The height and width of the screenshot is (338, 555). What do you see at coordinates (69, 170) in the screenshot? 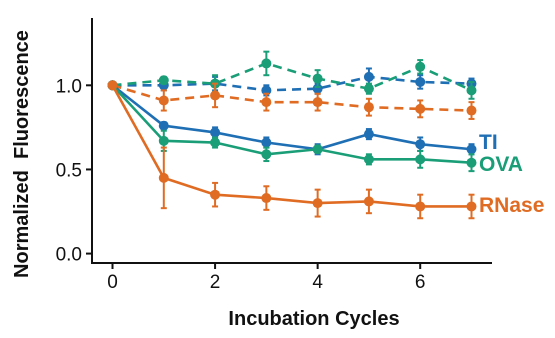
I see `y-tick-label: 0.5` at bounding box center [69, 170].